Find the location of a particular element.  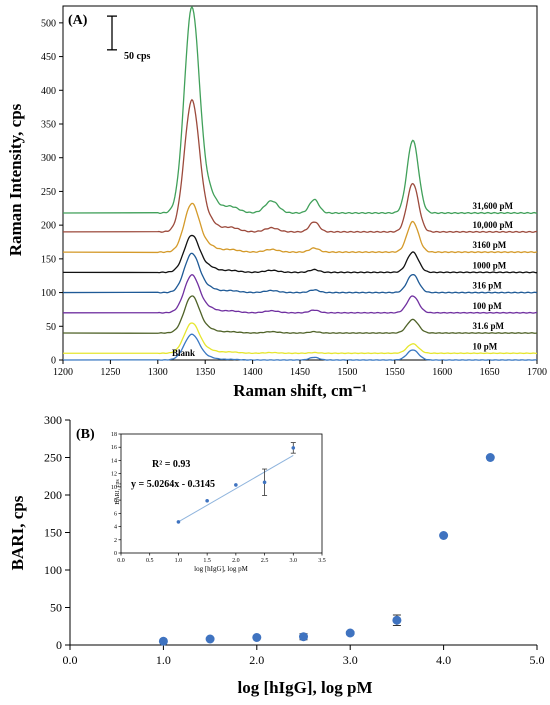

inset-points is located at coordinates (236, 483).